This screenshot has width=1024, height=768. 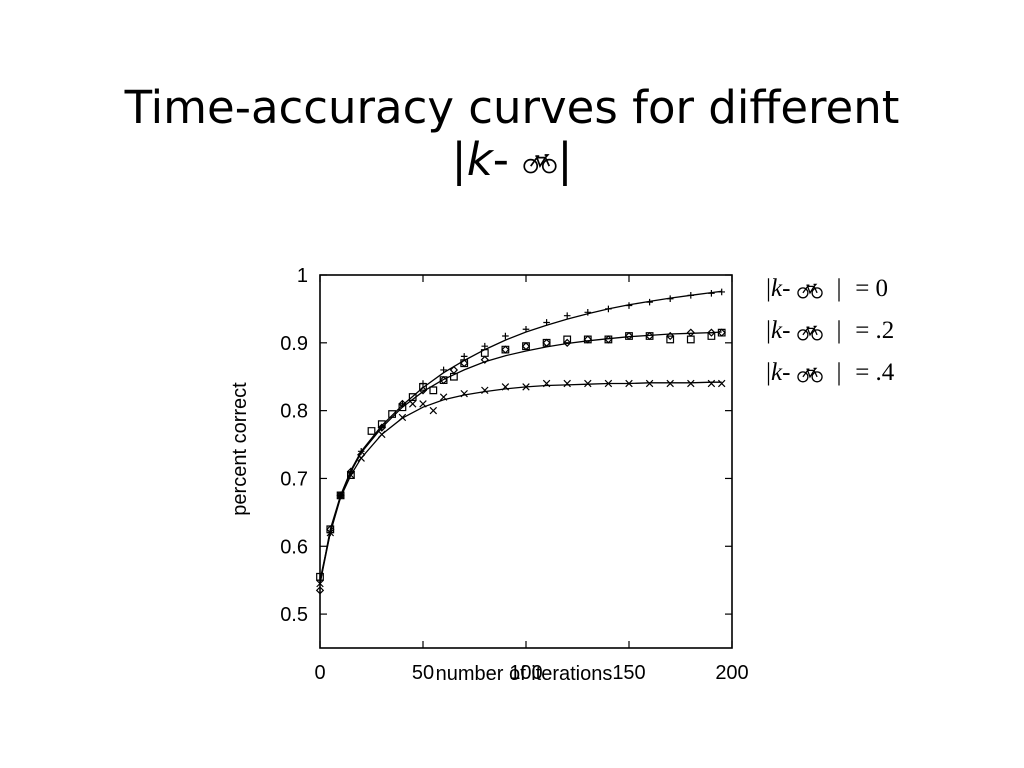 What do you see at coordinates (731, 673) in the screenshot?
I see `x-tick-label: 200` at bounding box center [731, 673].